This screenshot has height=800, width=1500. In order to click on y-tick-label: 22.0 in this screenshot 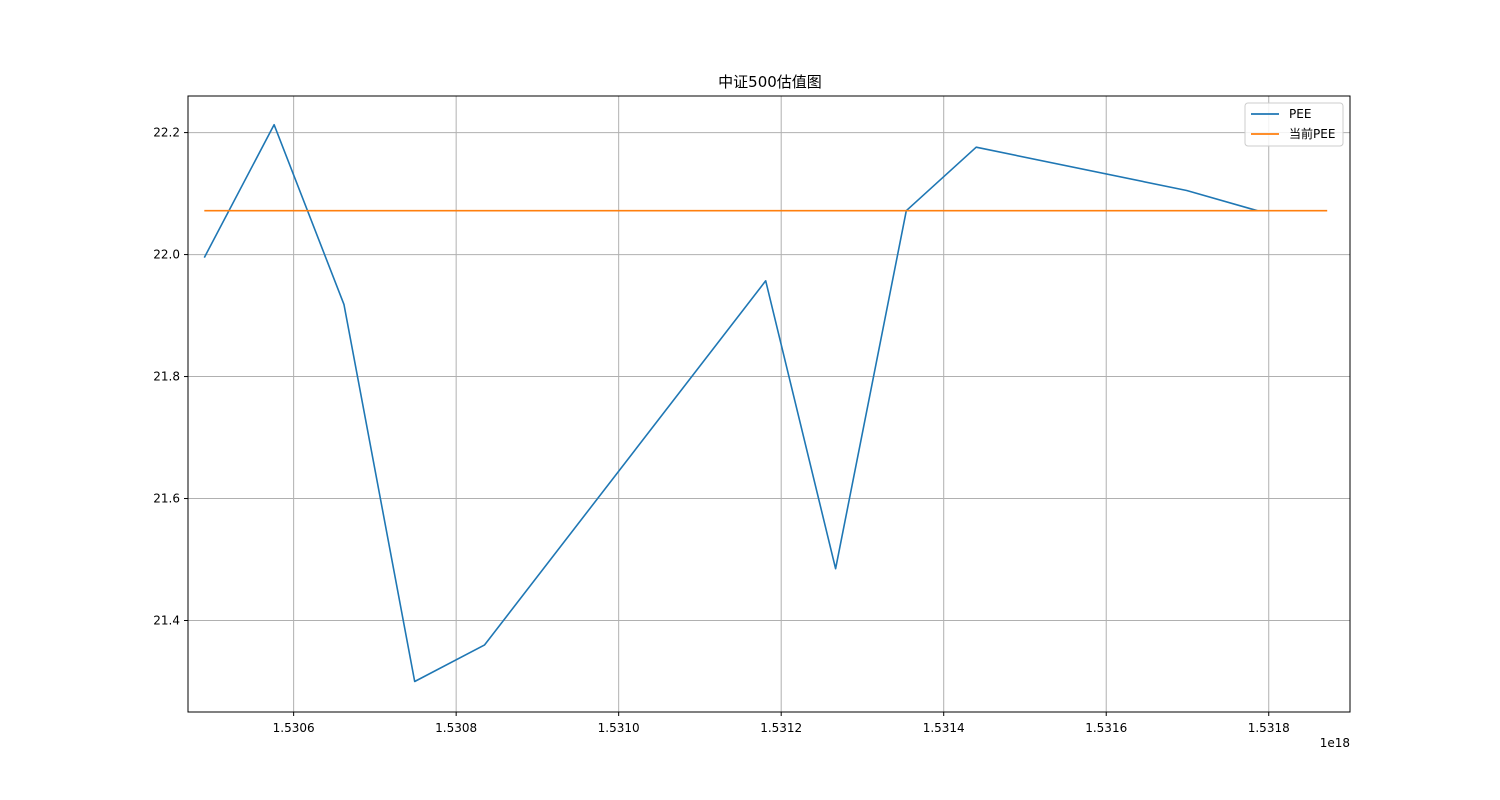, I will do `click(166, 255)`.